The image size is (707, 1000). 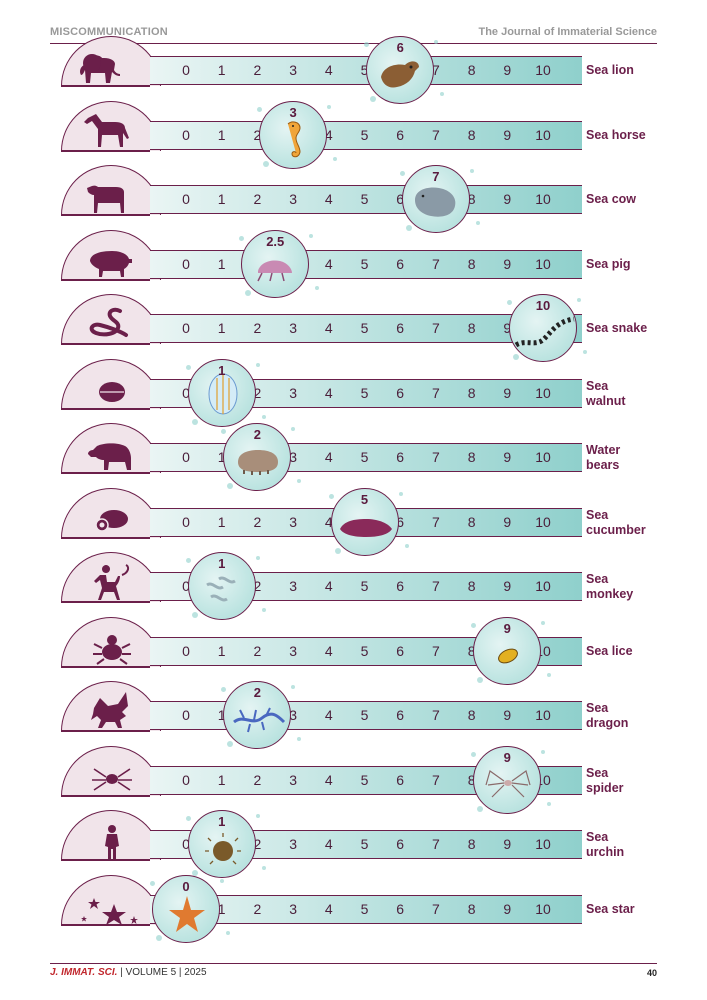 I want to click on creature-name-line: Sea cow, so click(x=611, y=199).